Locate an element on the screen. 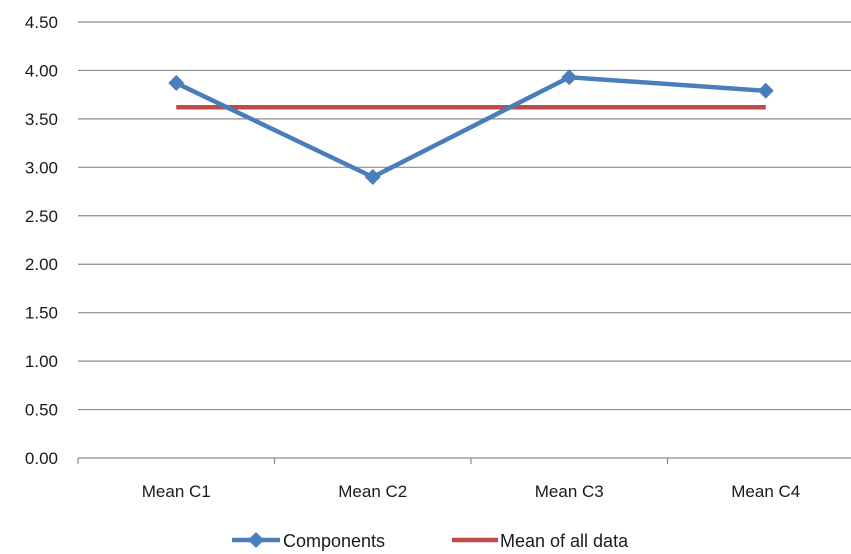  y-axis-tick-labels: 0.00 0.50 1.00 1.50 2.00 2.50 3.00 3.50 4.00 4.50 is located at coordinates (41, 240).